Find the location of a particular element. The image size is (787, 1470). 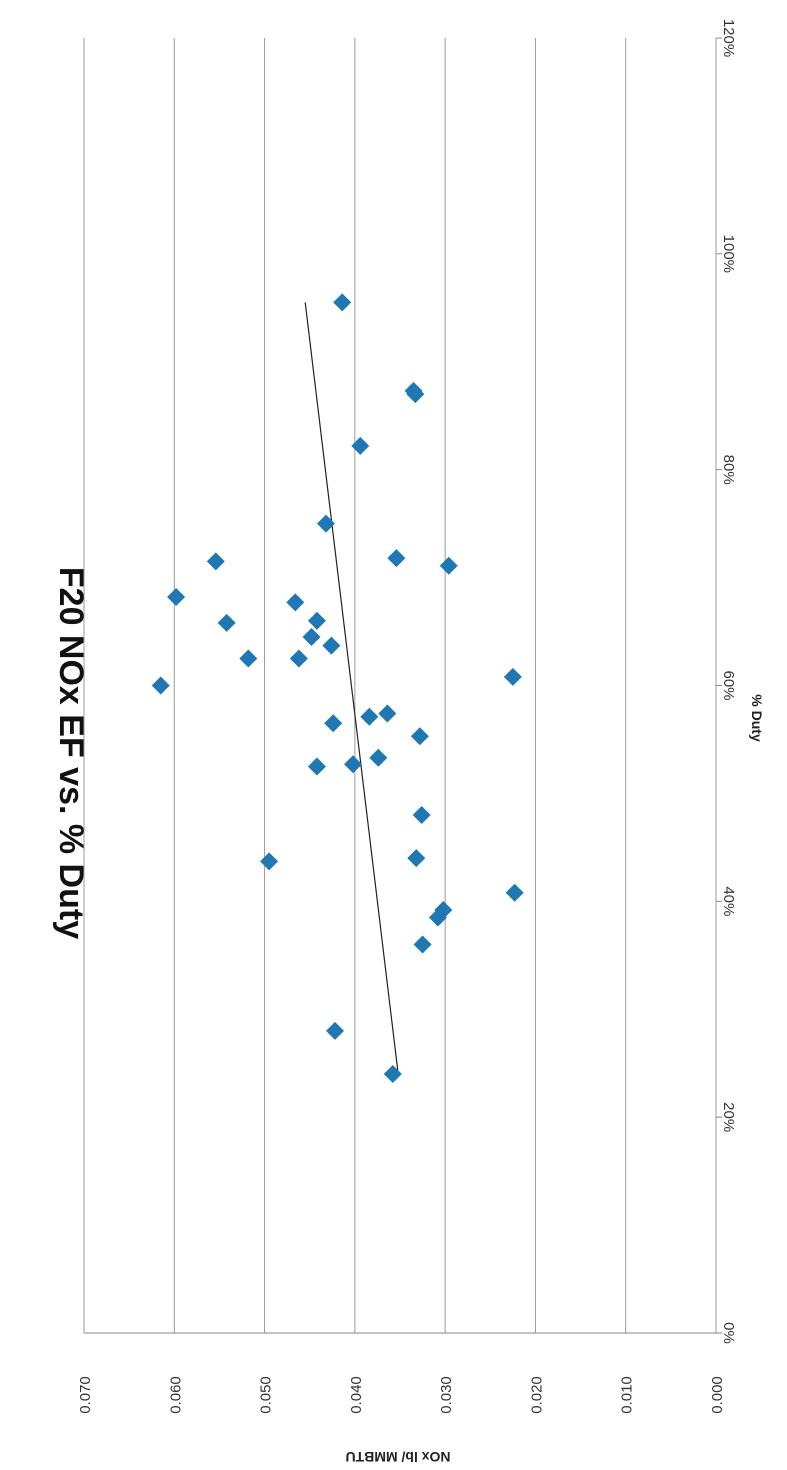

y-tick-label: 0.050 is located at coordinates (266, 1395).